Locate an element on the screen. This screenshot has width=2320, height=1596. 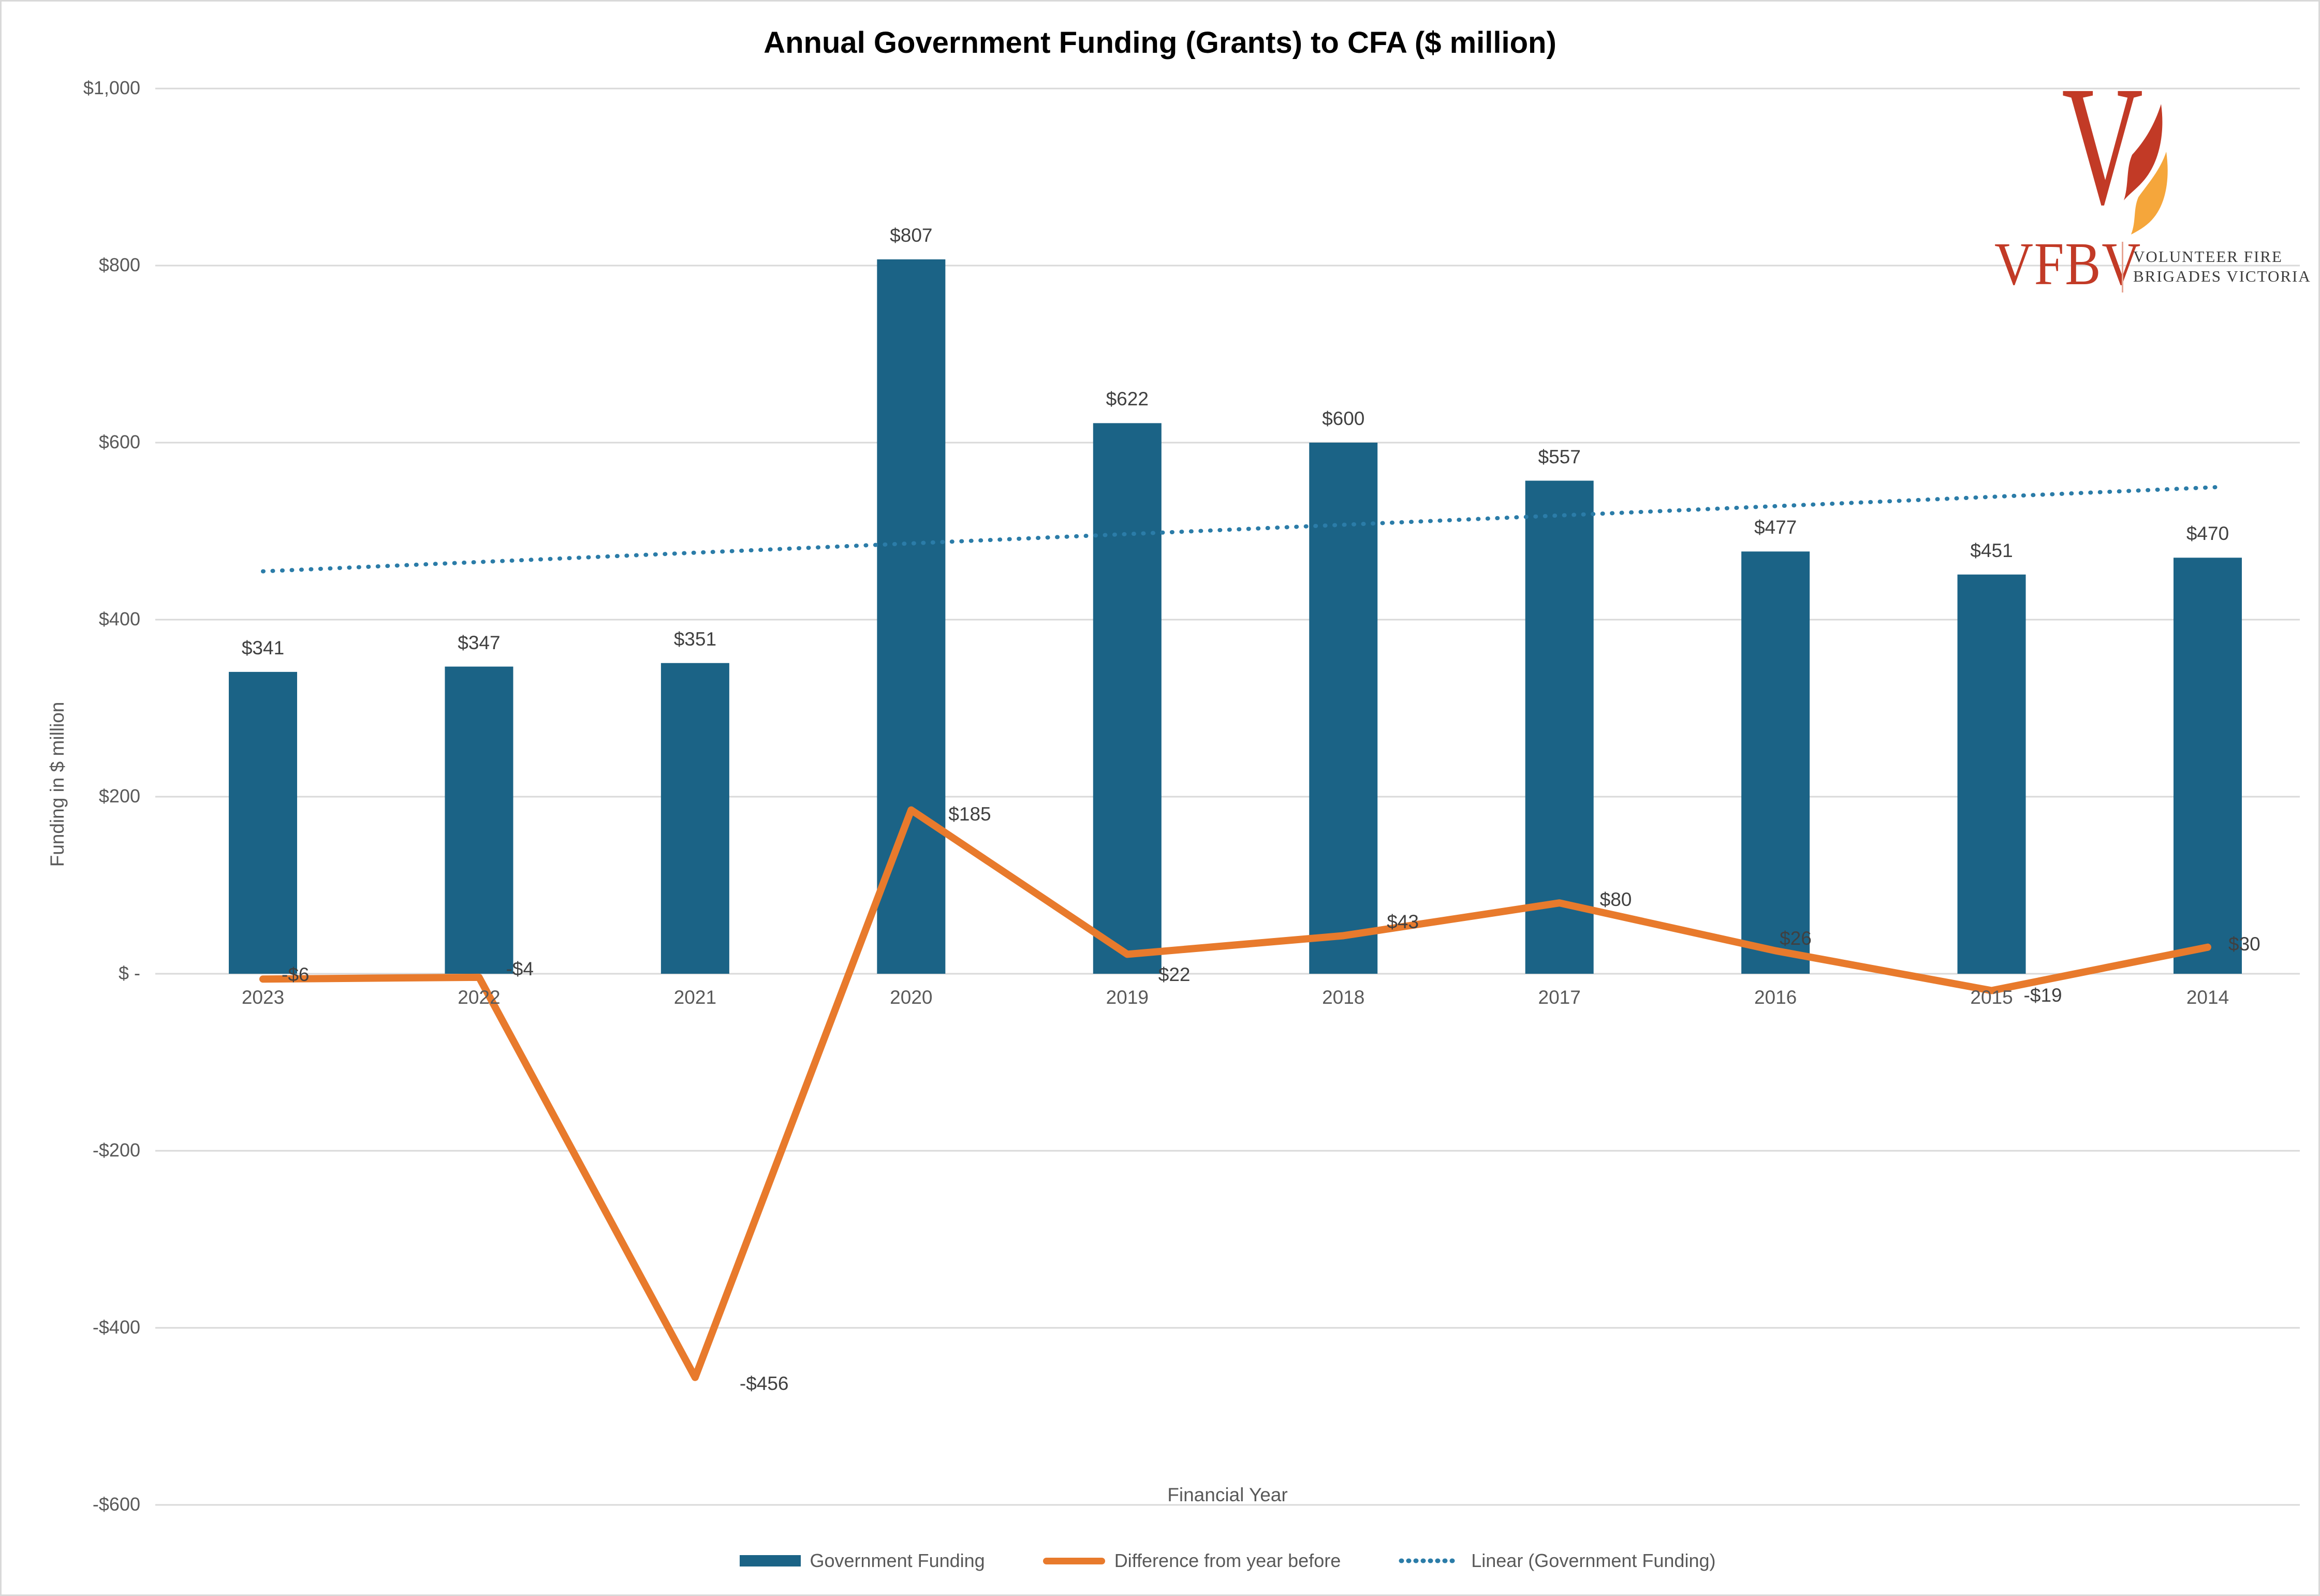
legend-item-linear-trend: Linear (Government Funding) is located at coordinates (1557, 1561).